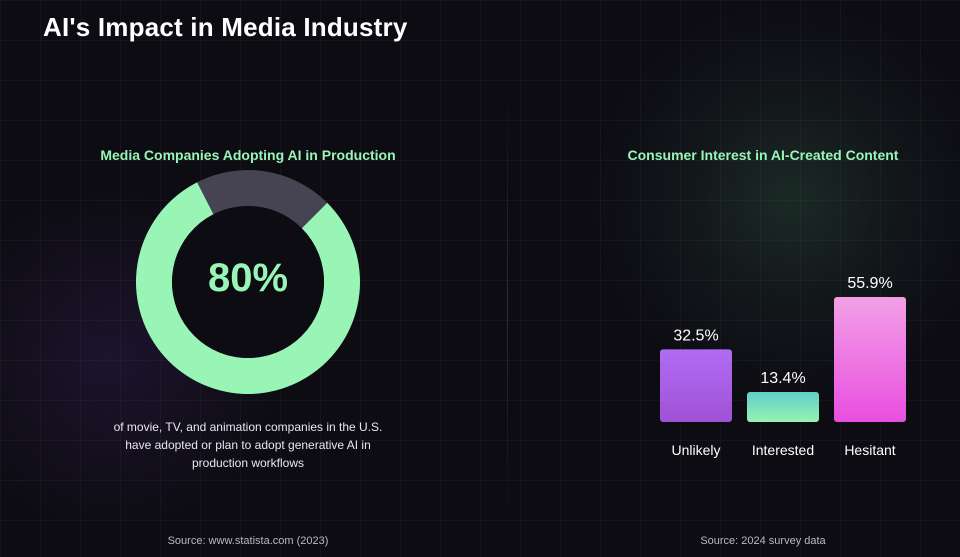 The width and height of the screenshot is (960, 557). I want to click on donut-chart, so click(248, 282).